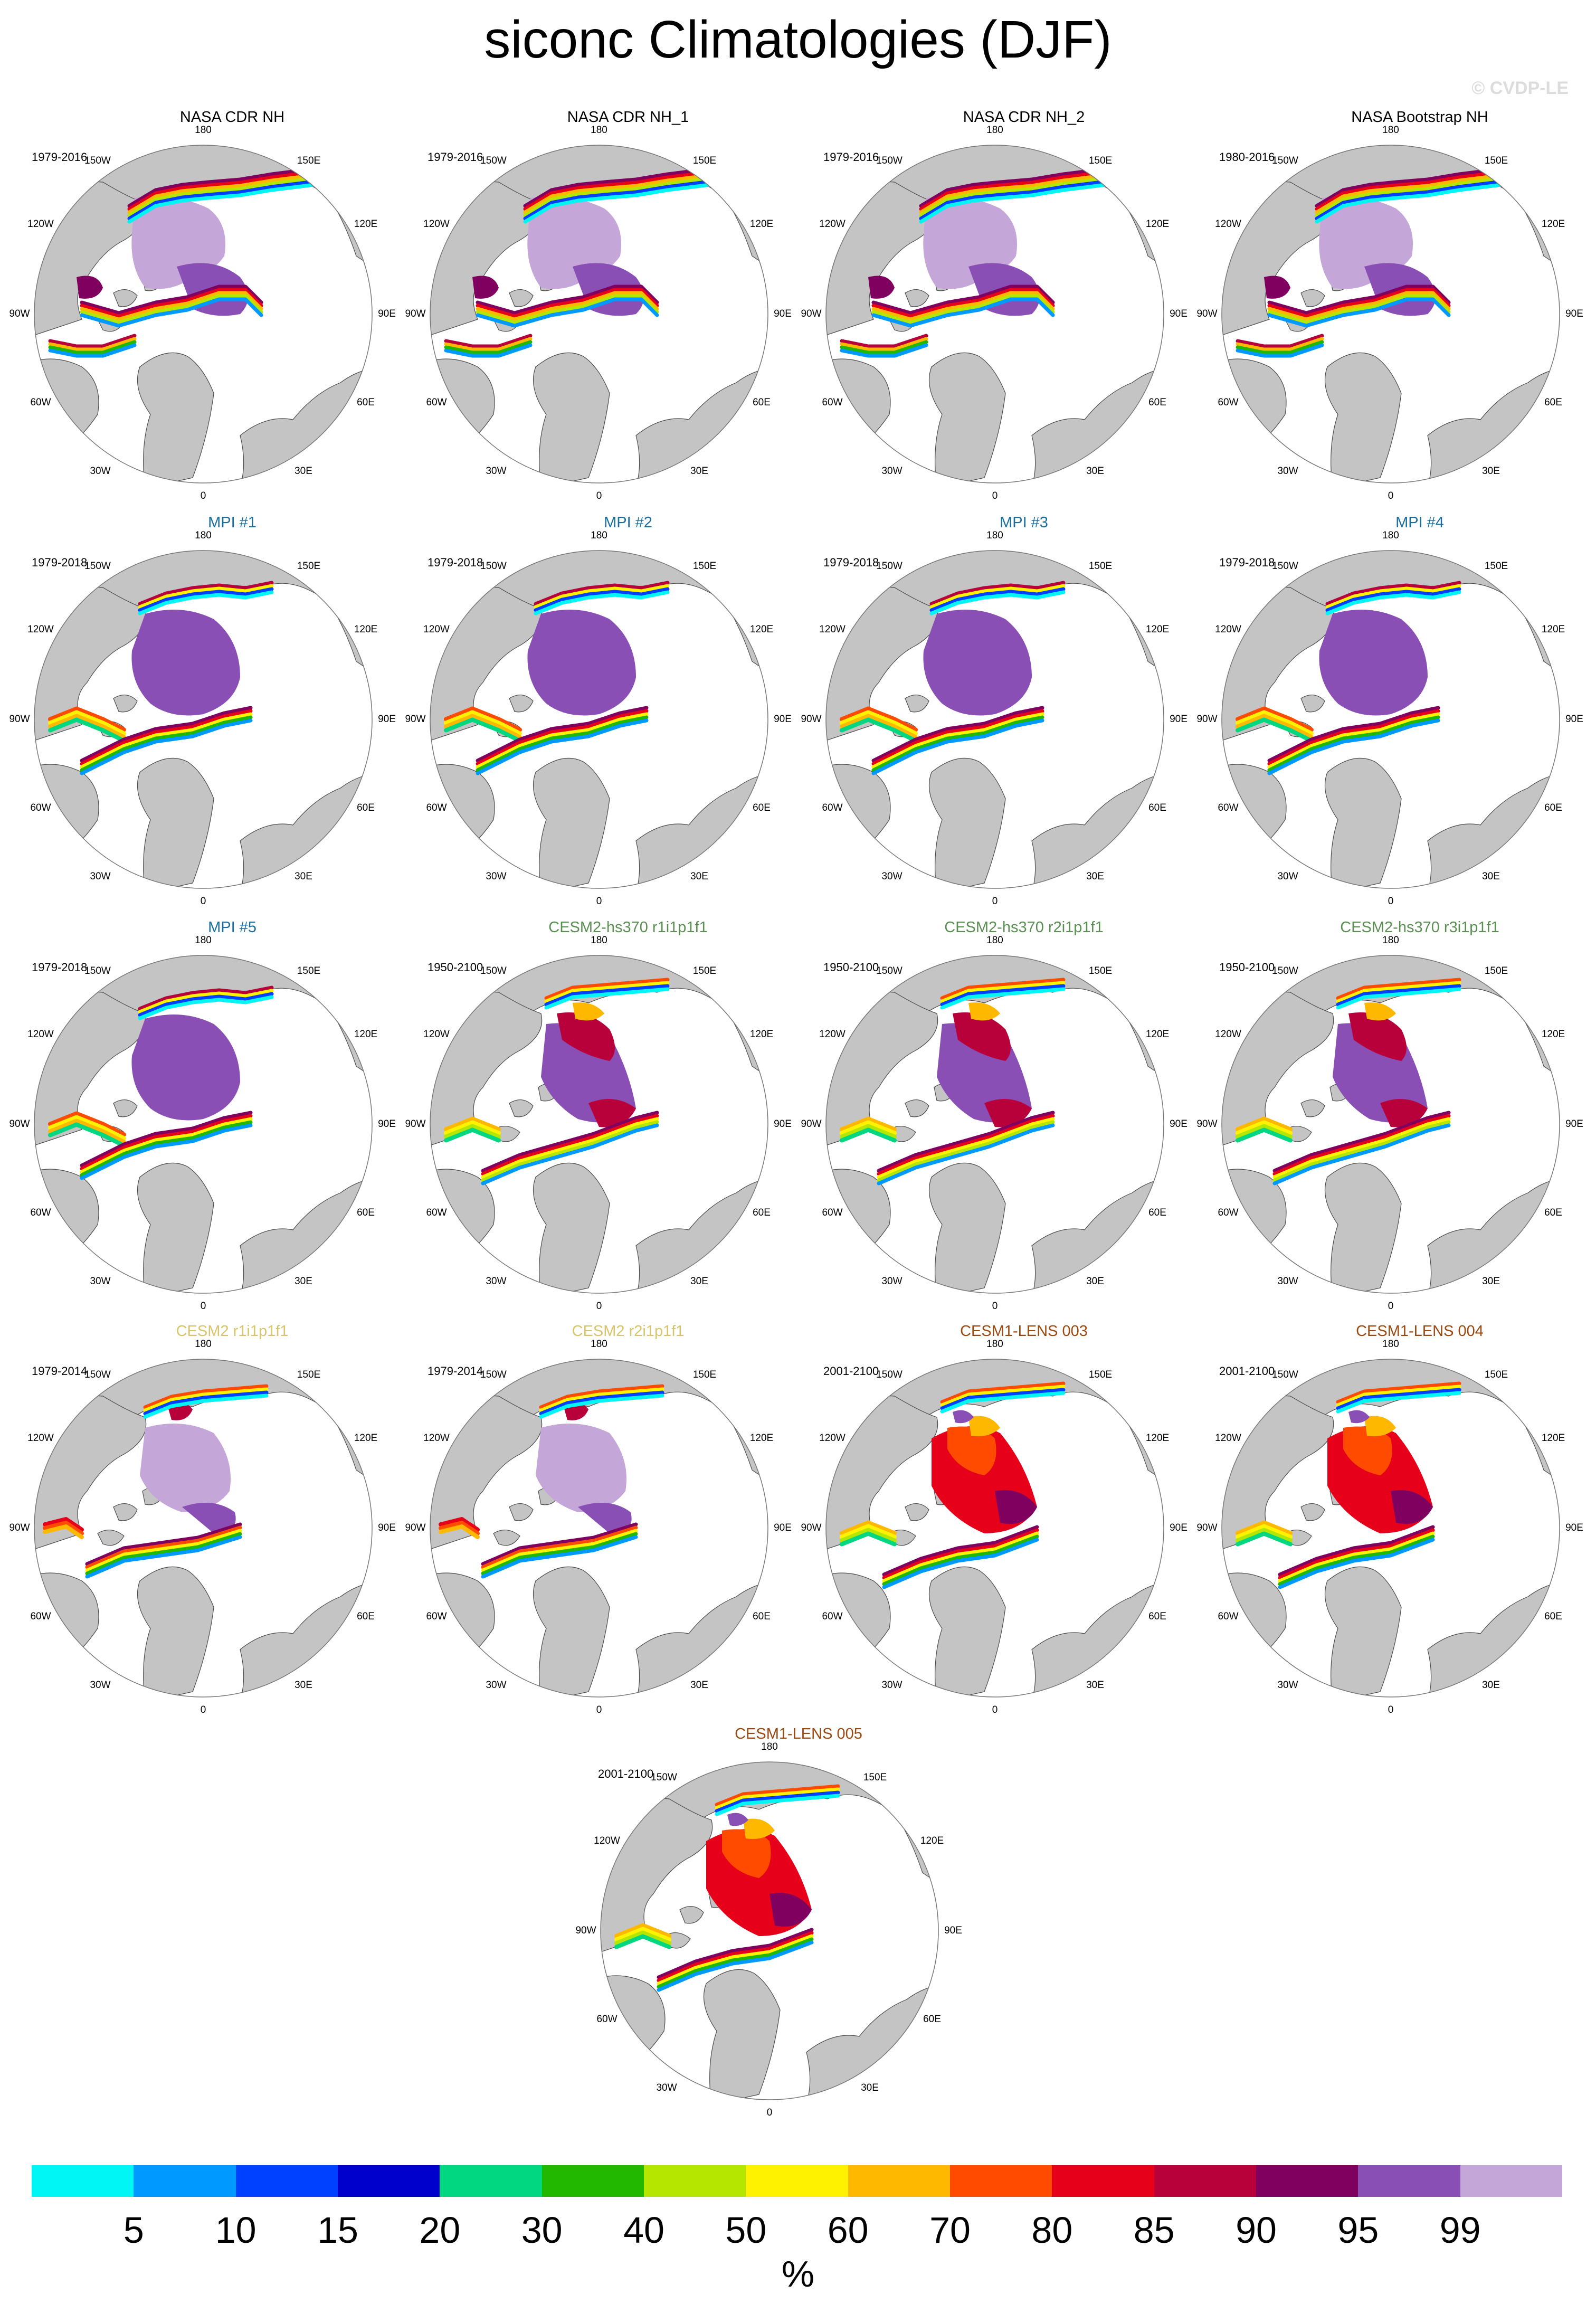 The image size is (1596, 2304). I want to click on colorbar-tick-label: 20, so click(440, 2230).